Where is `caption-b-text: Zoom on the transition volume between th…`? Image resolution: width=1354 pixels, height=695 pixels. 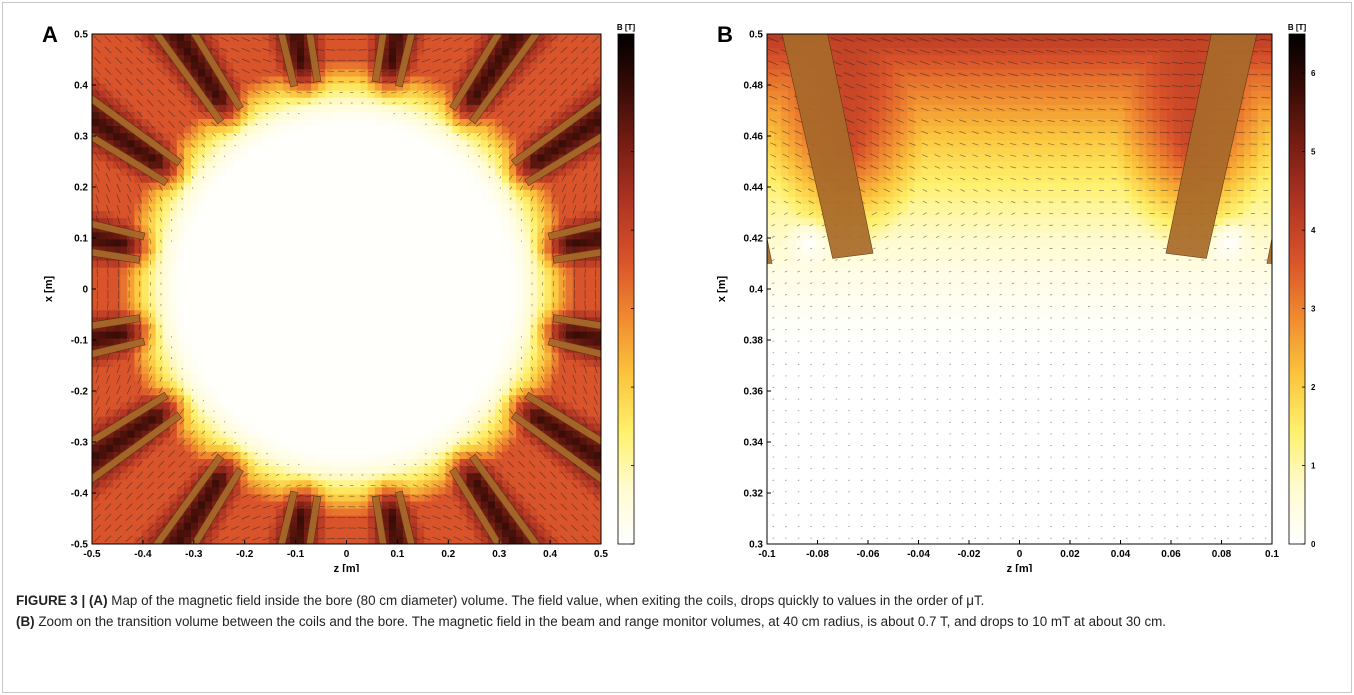 caption-b-text: Zoom on the transition volume between th… is located at coordinates (602, 621).